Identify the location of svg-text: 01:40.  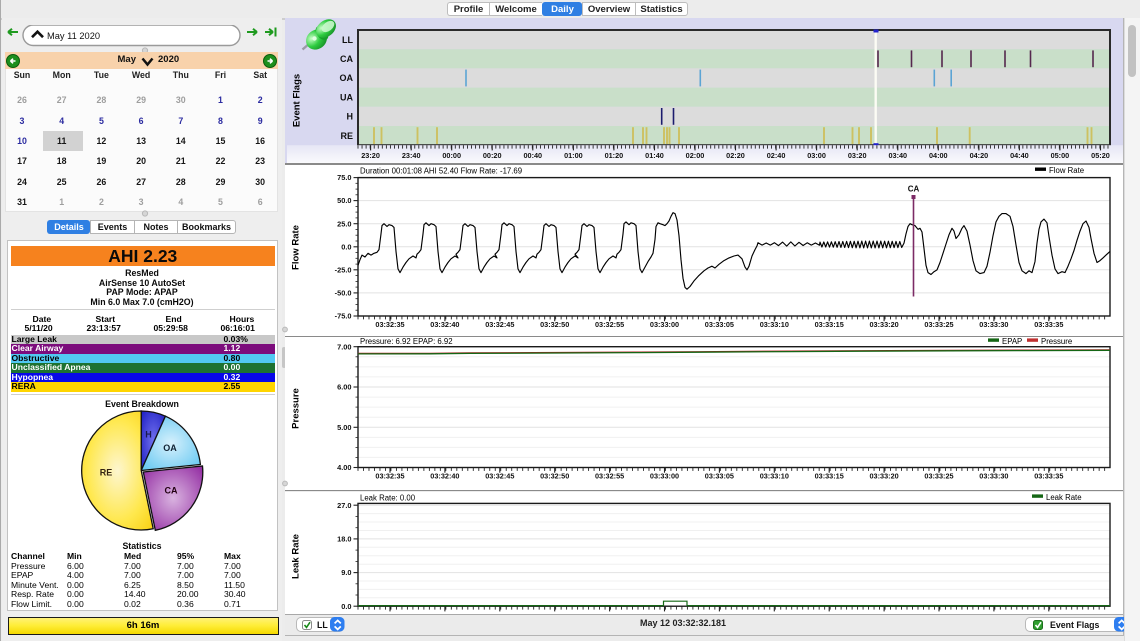
(654, 155).